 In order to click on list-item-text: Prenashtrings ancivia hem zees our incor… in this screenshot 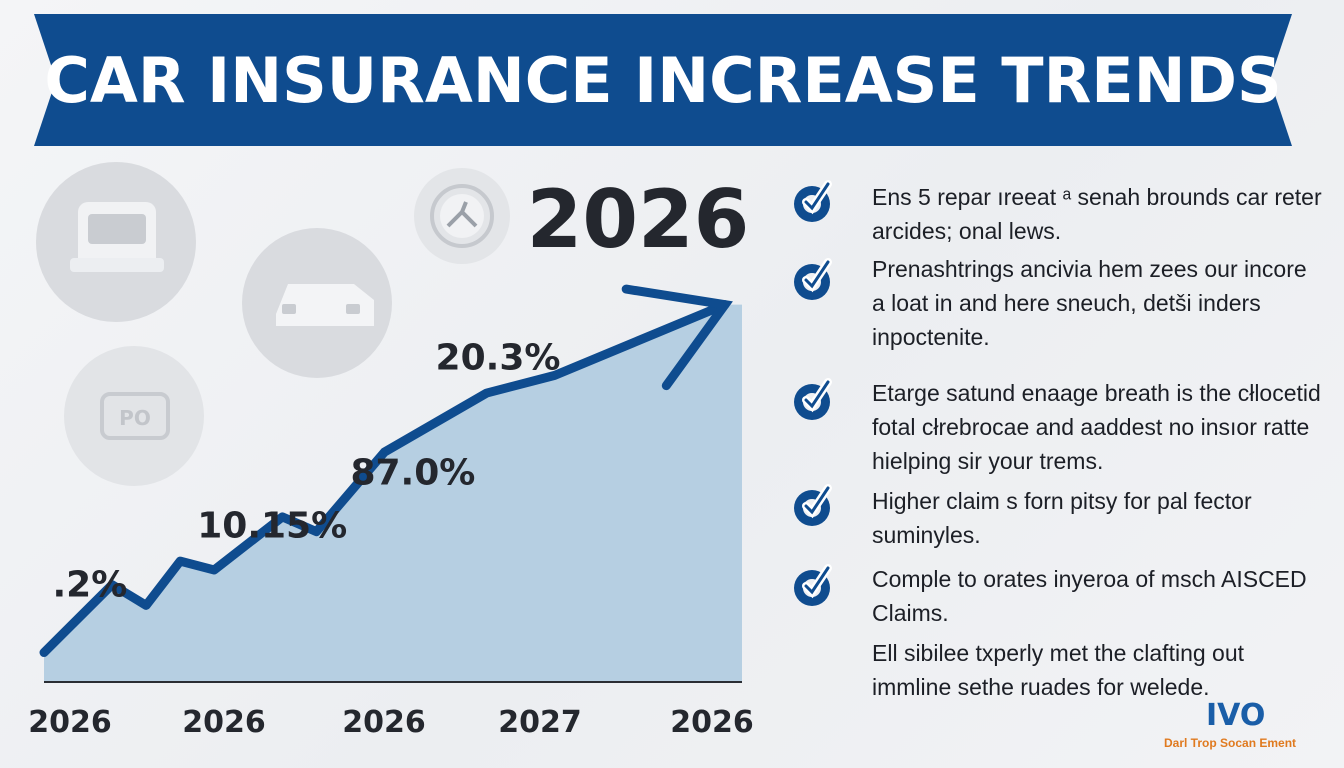, I will do `click(1089, 303)`.